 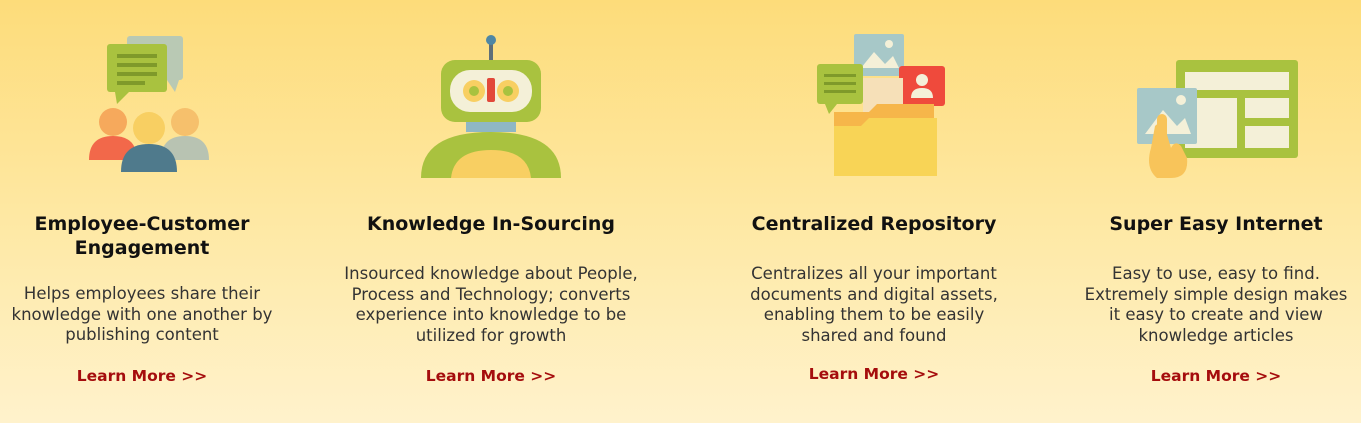 I want to click on description-line: Centralizes all your important, so click(x=874, y=273).